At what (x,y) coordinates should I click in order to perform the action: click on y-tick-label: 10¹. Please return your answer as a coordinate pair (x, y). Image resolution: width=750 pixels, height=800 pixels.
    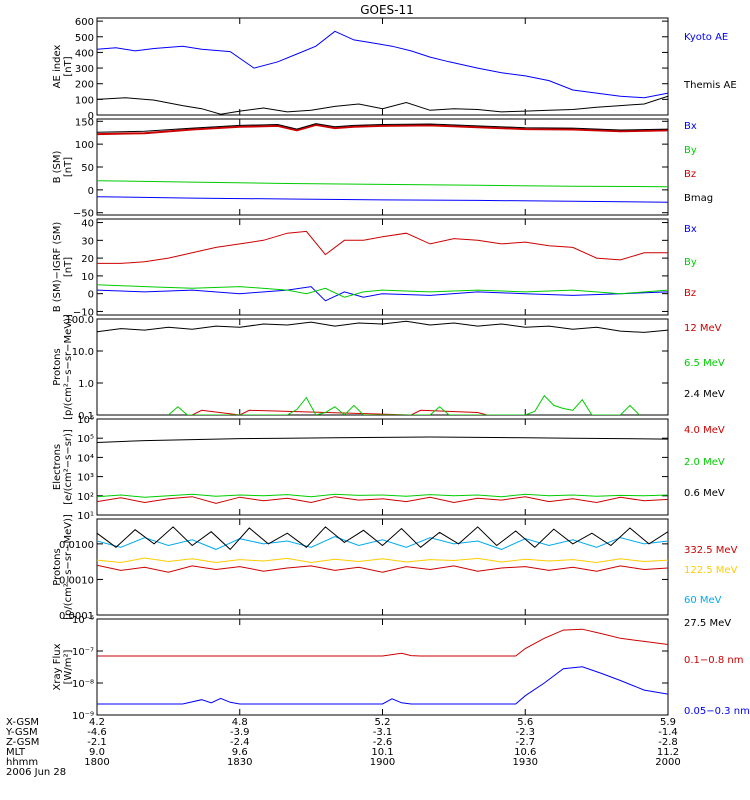
    Looking at the image, I should click on (85, 516).